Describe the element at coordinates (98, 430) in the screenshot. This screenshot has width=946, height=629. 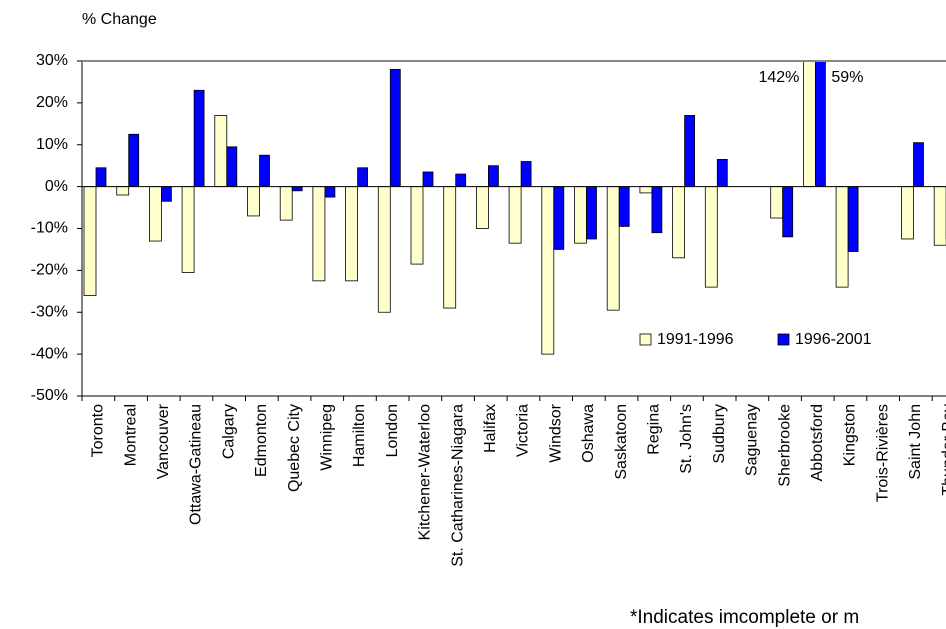
I see `x-tick-label: Toronto` at that location.